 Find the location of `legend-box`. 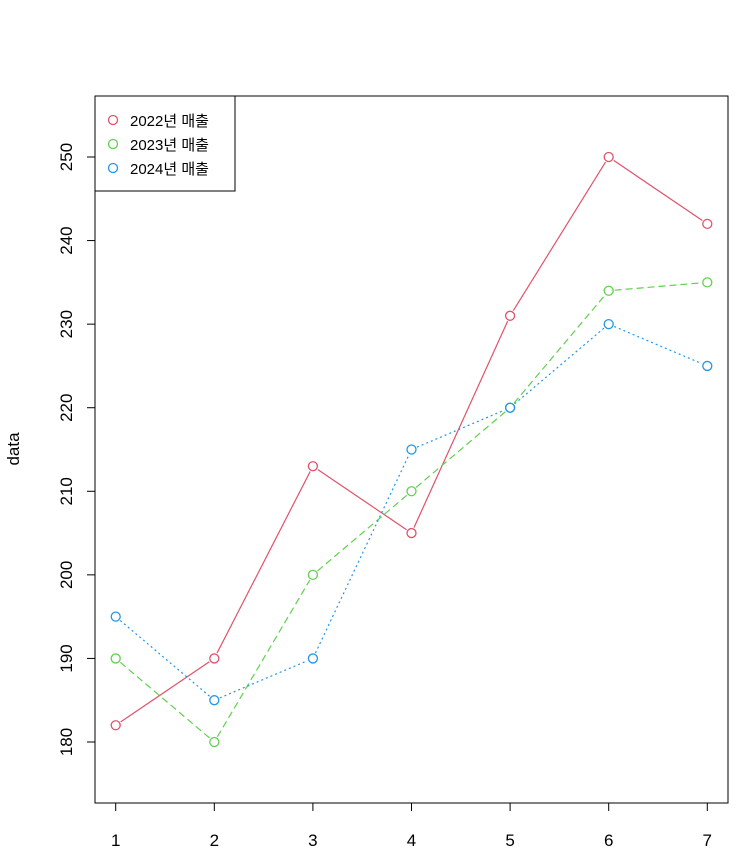

legend-box is located at coordinates (165, 143).